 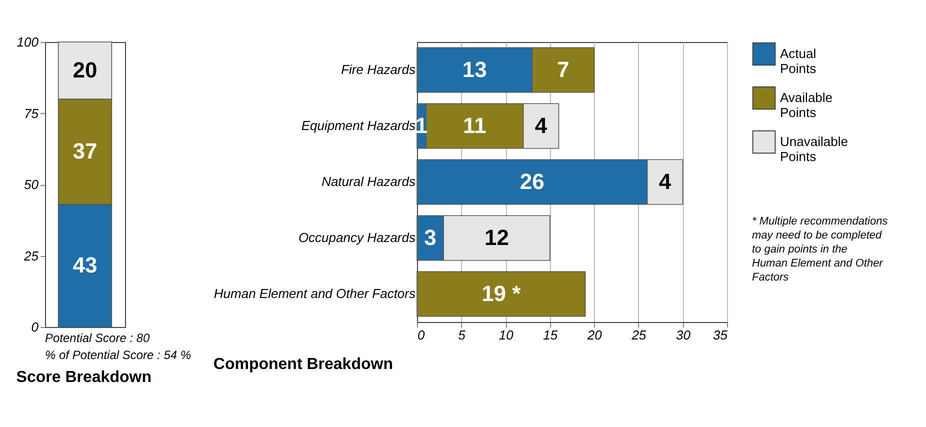 What do you see at coordinates (32, 184) in the screenshot?
I see `y-tick-label: 50` at bounding box center [32, 184].